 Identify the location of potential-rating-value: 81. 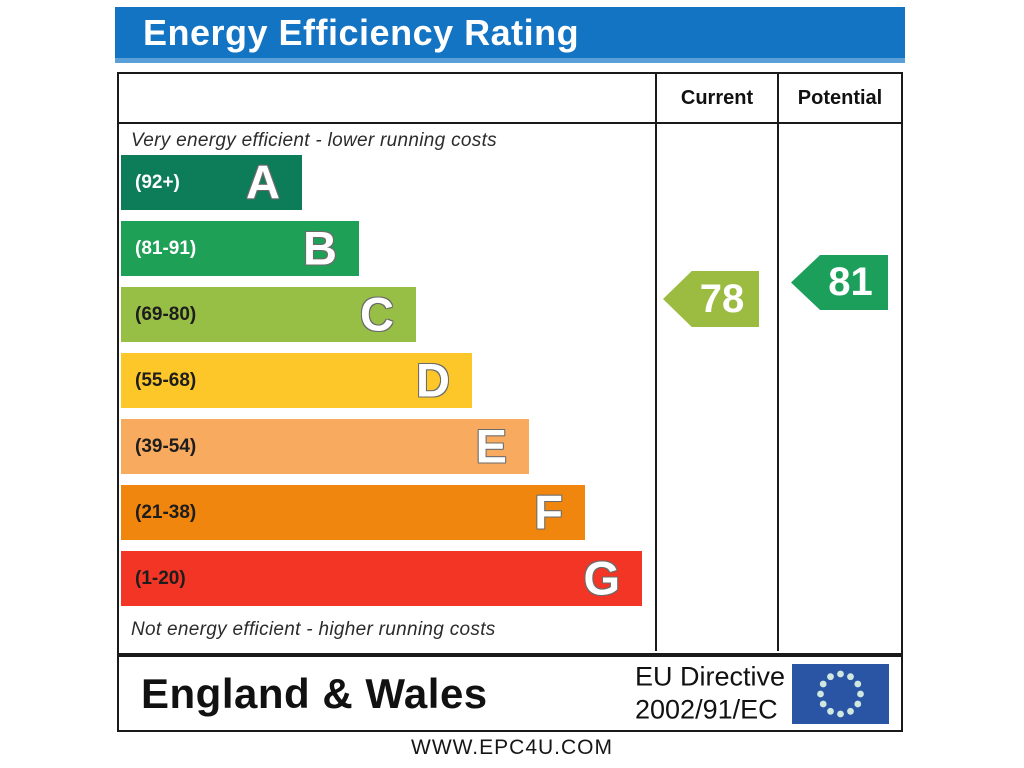
(850, 282).